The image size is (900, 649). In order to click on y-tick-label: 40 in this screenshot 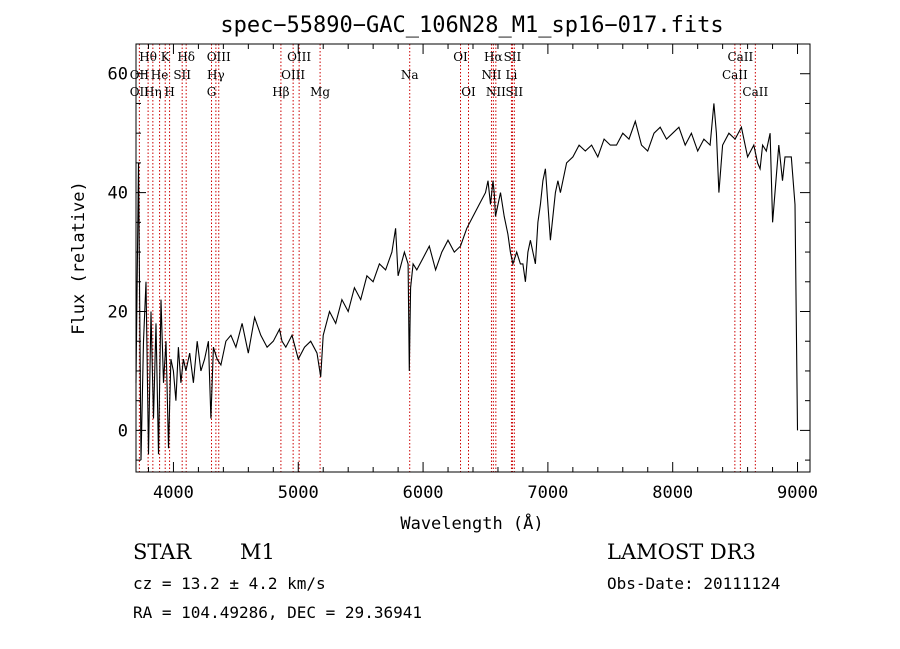, I will do `click(118, 194)`.